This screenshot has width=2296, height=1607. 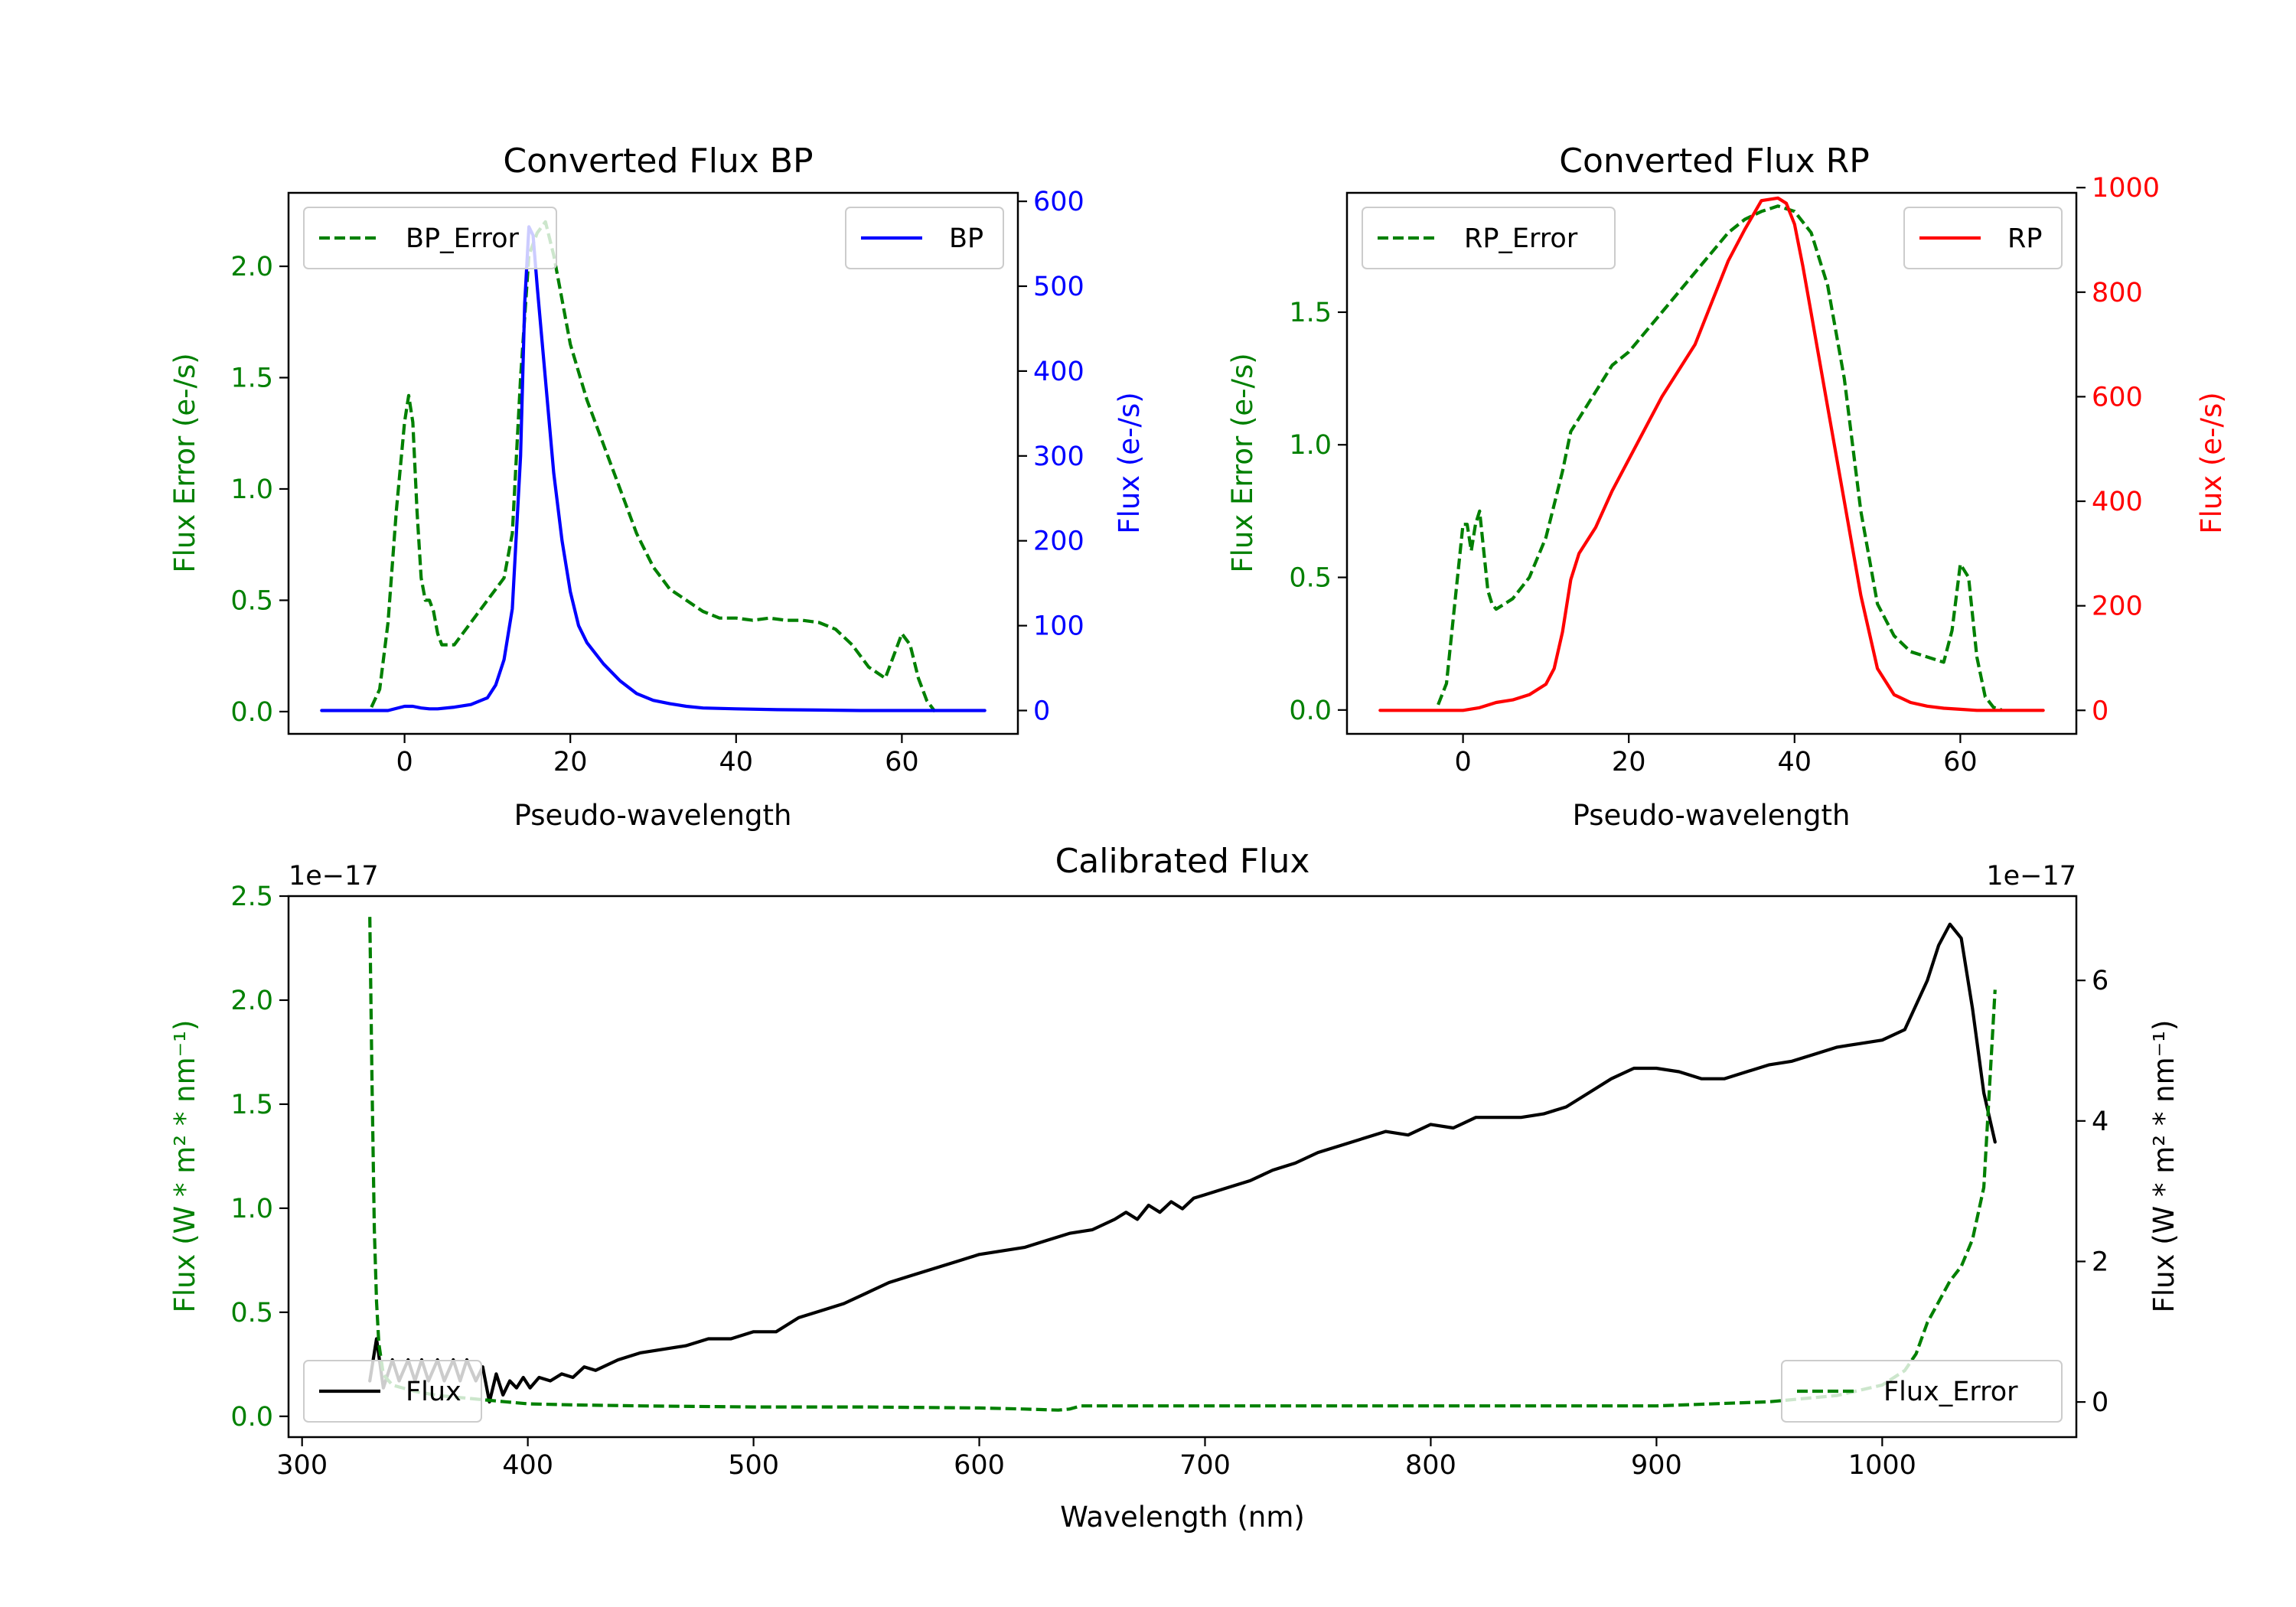 What do you see at coordinates (334, 876) in the screenshot?
I see `cal-left-multiplier: 1e−17` at bounding box center [334, 876].